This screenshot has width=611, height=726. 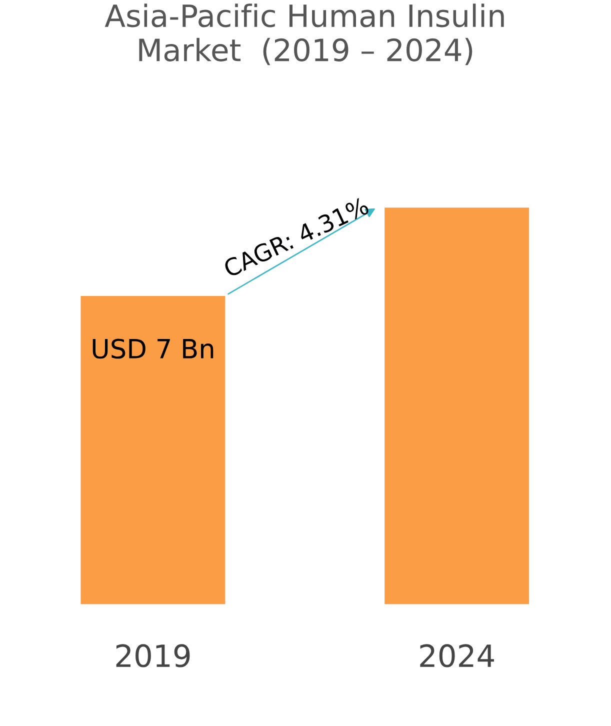 I want to click on chart-title: Asia-Pacific Human Insulin Market (2019 – 2024), so click(x=304, y=35).